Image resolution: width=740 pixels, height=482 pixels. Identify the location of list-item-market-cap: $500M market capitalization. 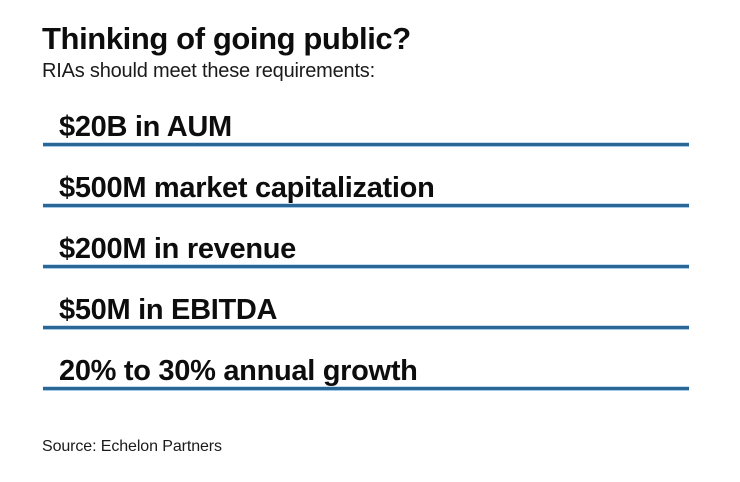
(366, 175).